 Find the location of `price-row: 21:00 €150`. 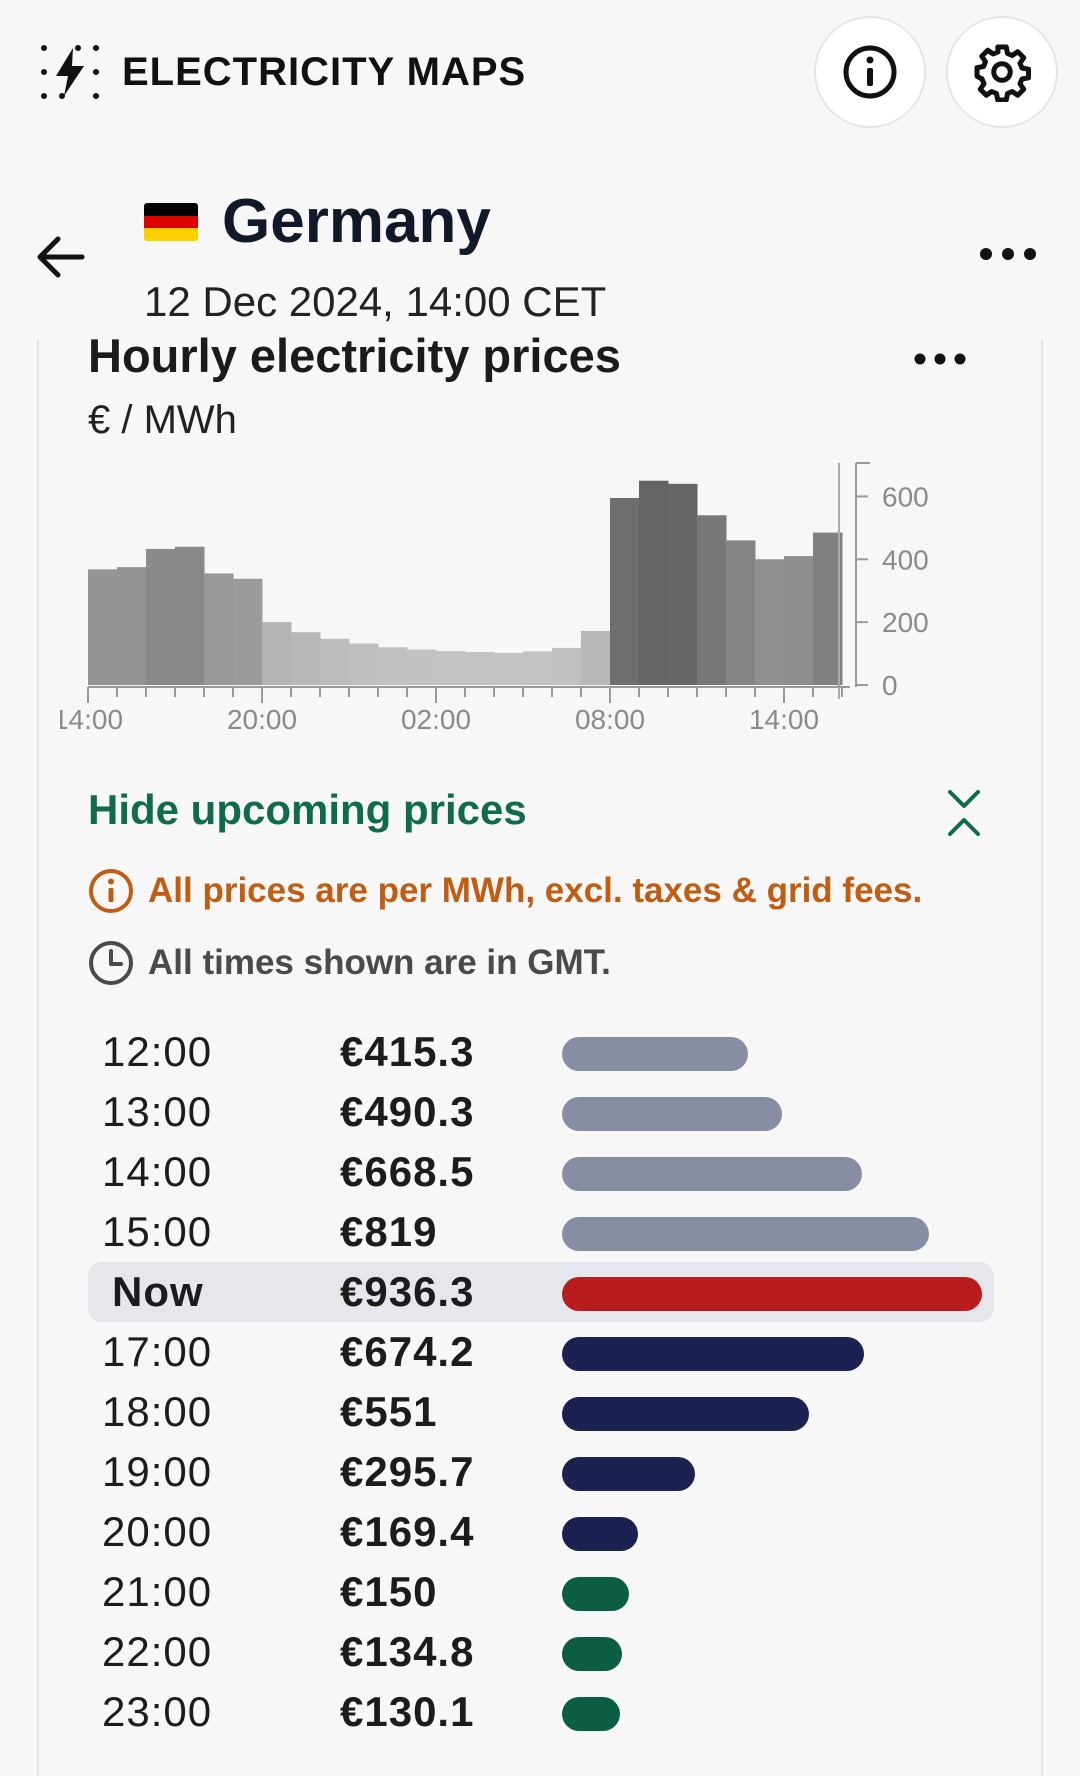

price-row: 21:00 €150 is located at coordinates (541, 1592).